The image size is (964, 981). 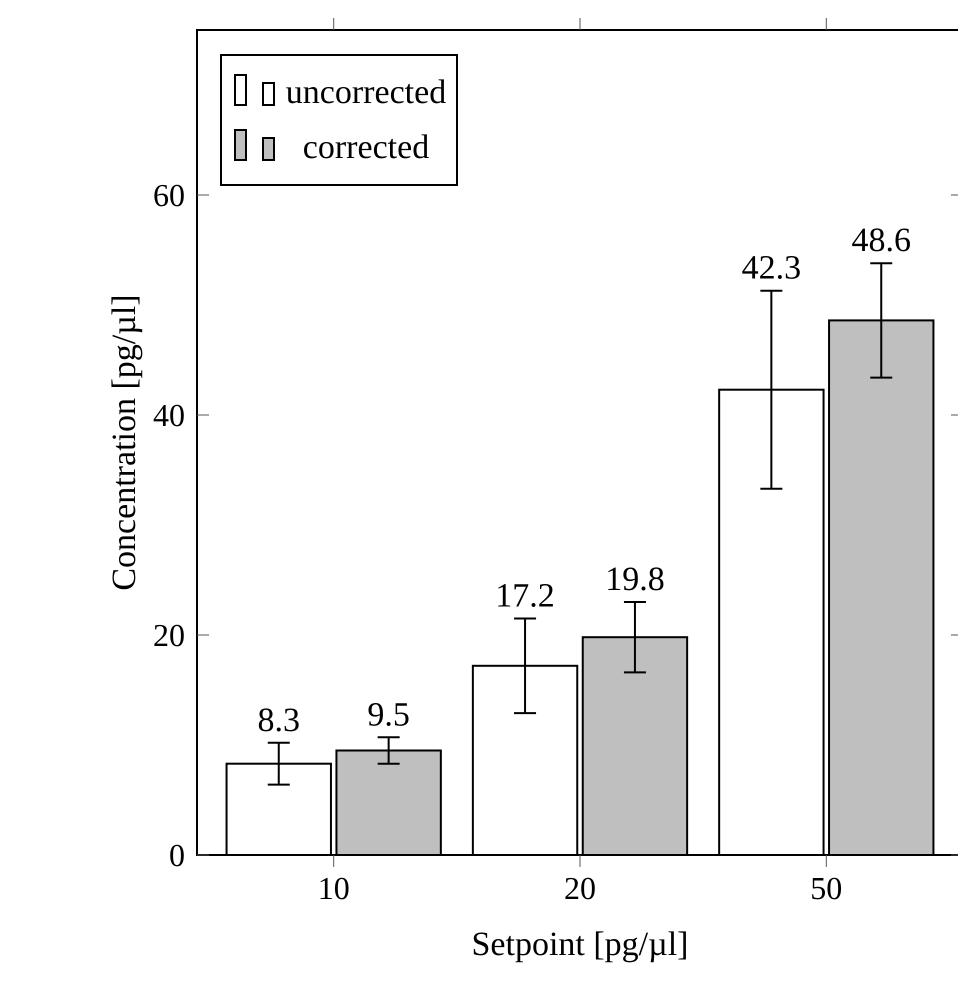 What do you see at coordinates (169, 415) in the screenshot?
I see `y-tick-label: 40` at bounding box center [169, 415].